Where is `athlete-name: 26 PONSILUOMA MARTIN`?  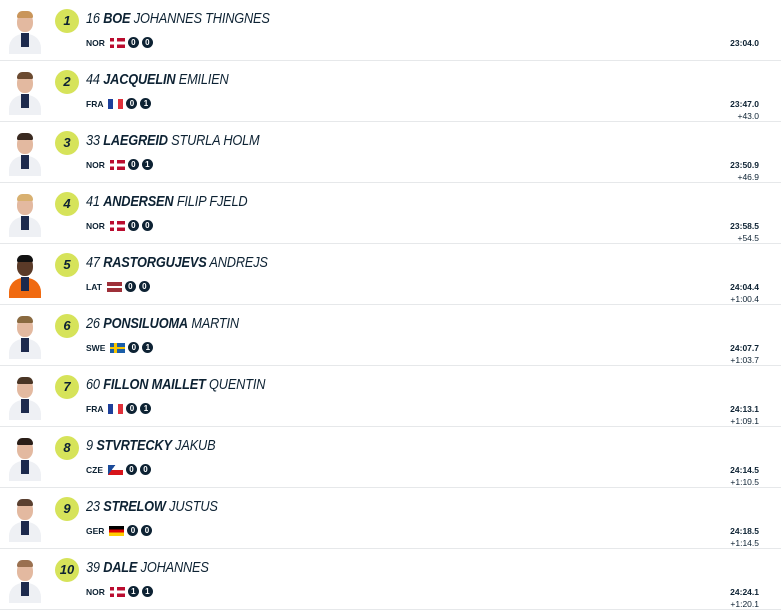 athlete-name: 26 PONSILUOMA MARTIN is located at coordinates (162, 324).